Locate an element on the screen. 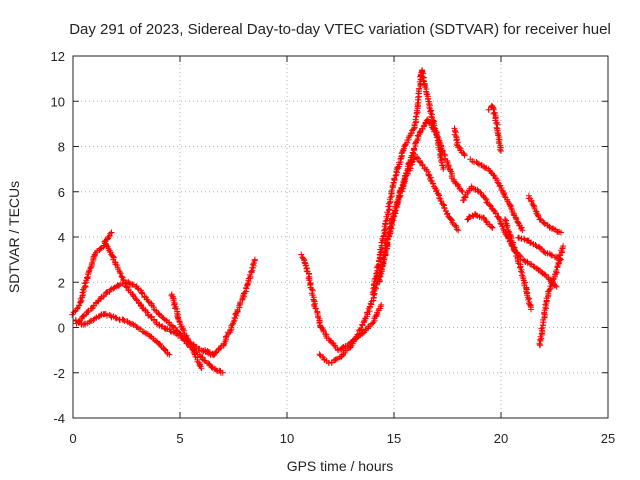 The width and height of the screenshot is (640, 480). x-axis-label: GPS time / hours is located at coordinates (340, 466).